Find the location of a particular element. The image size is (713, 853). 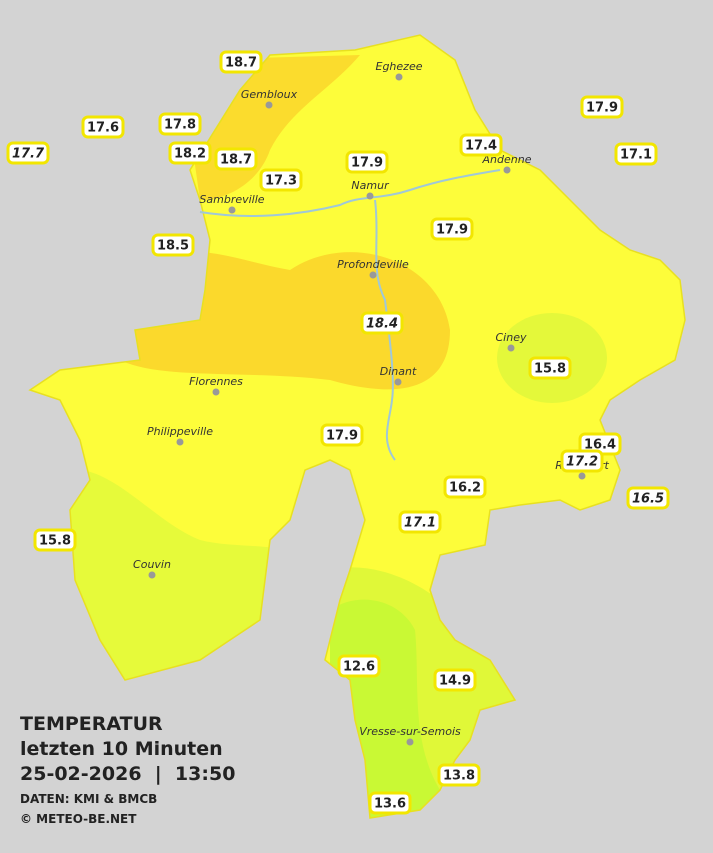

station-value: 18.4 is located at coordinates (382, 324).